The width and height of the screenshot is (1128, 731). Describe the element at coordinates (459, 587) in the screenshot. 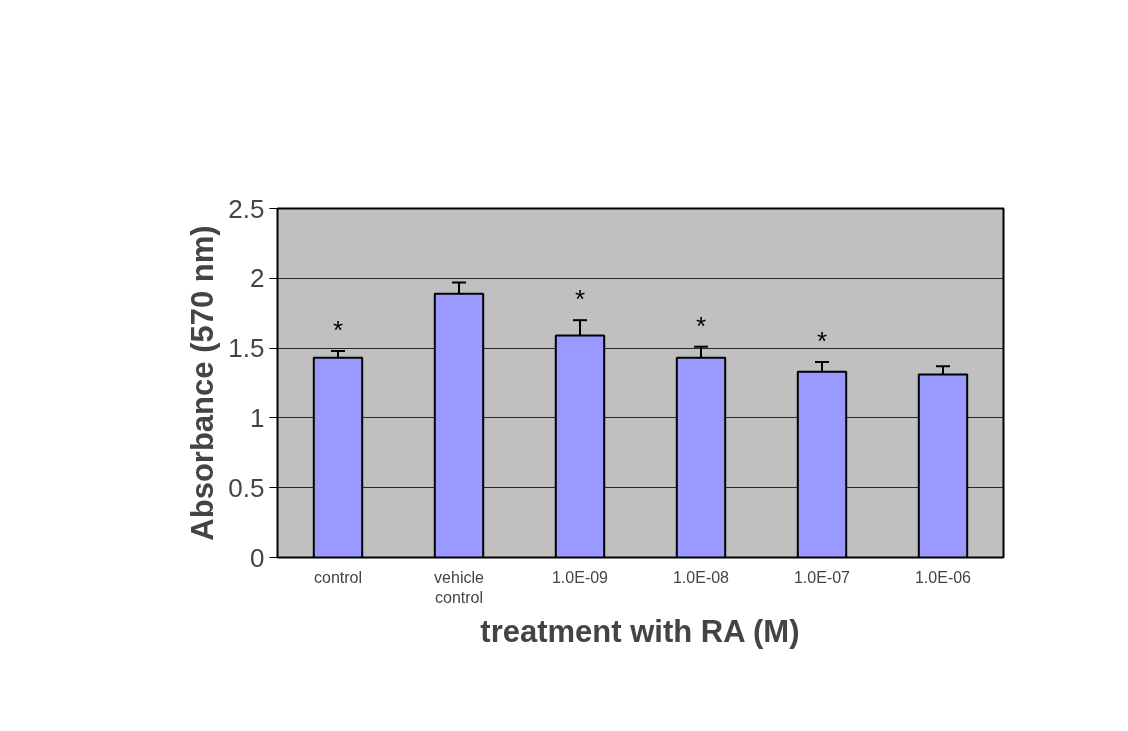

I see `x-tick-label: vehicle control` at that location.